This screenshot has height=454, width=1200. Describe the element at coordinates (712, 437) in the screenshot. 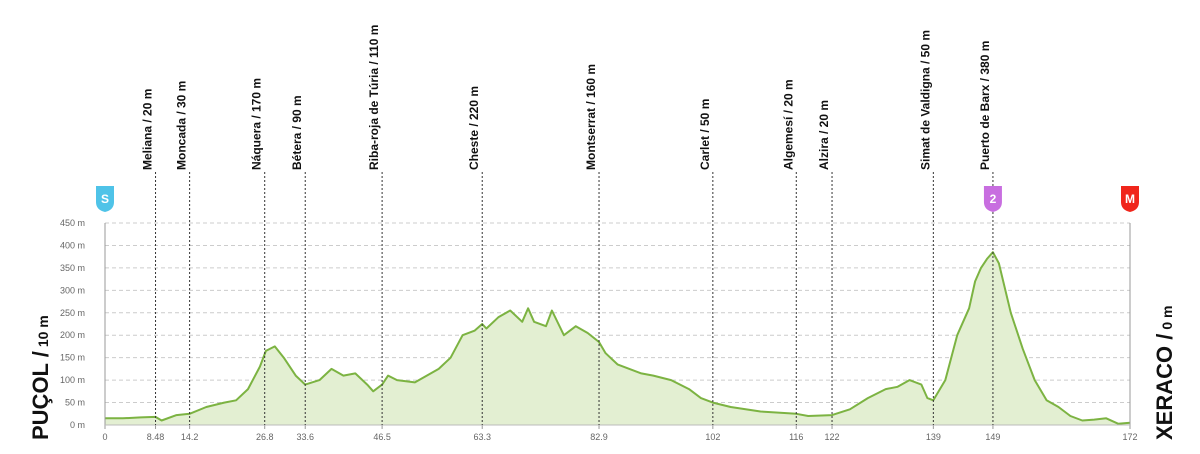

I see `x-tick-label: 102` at that location.